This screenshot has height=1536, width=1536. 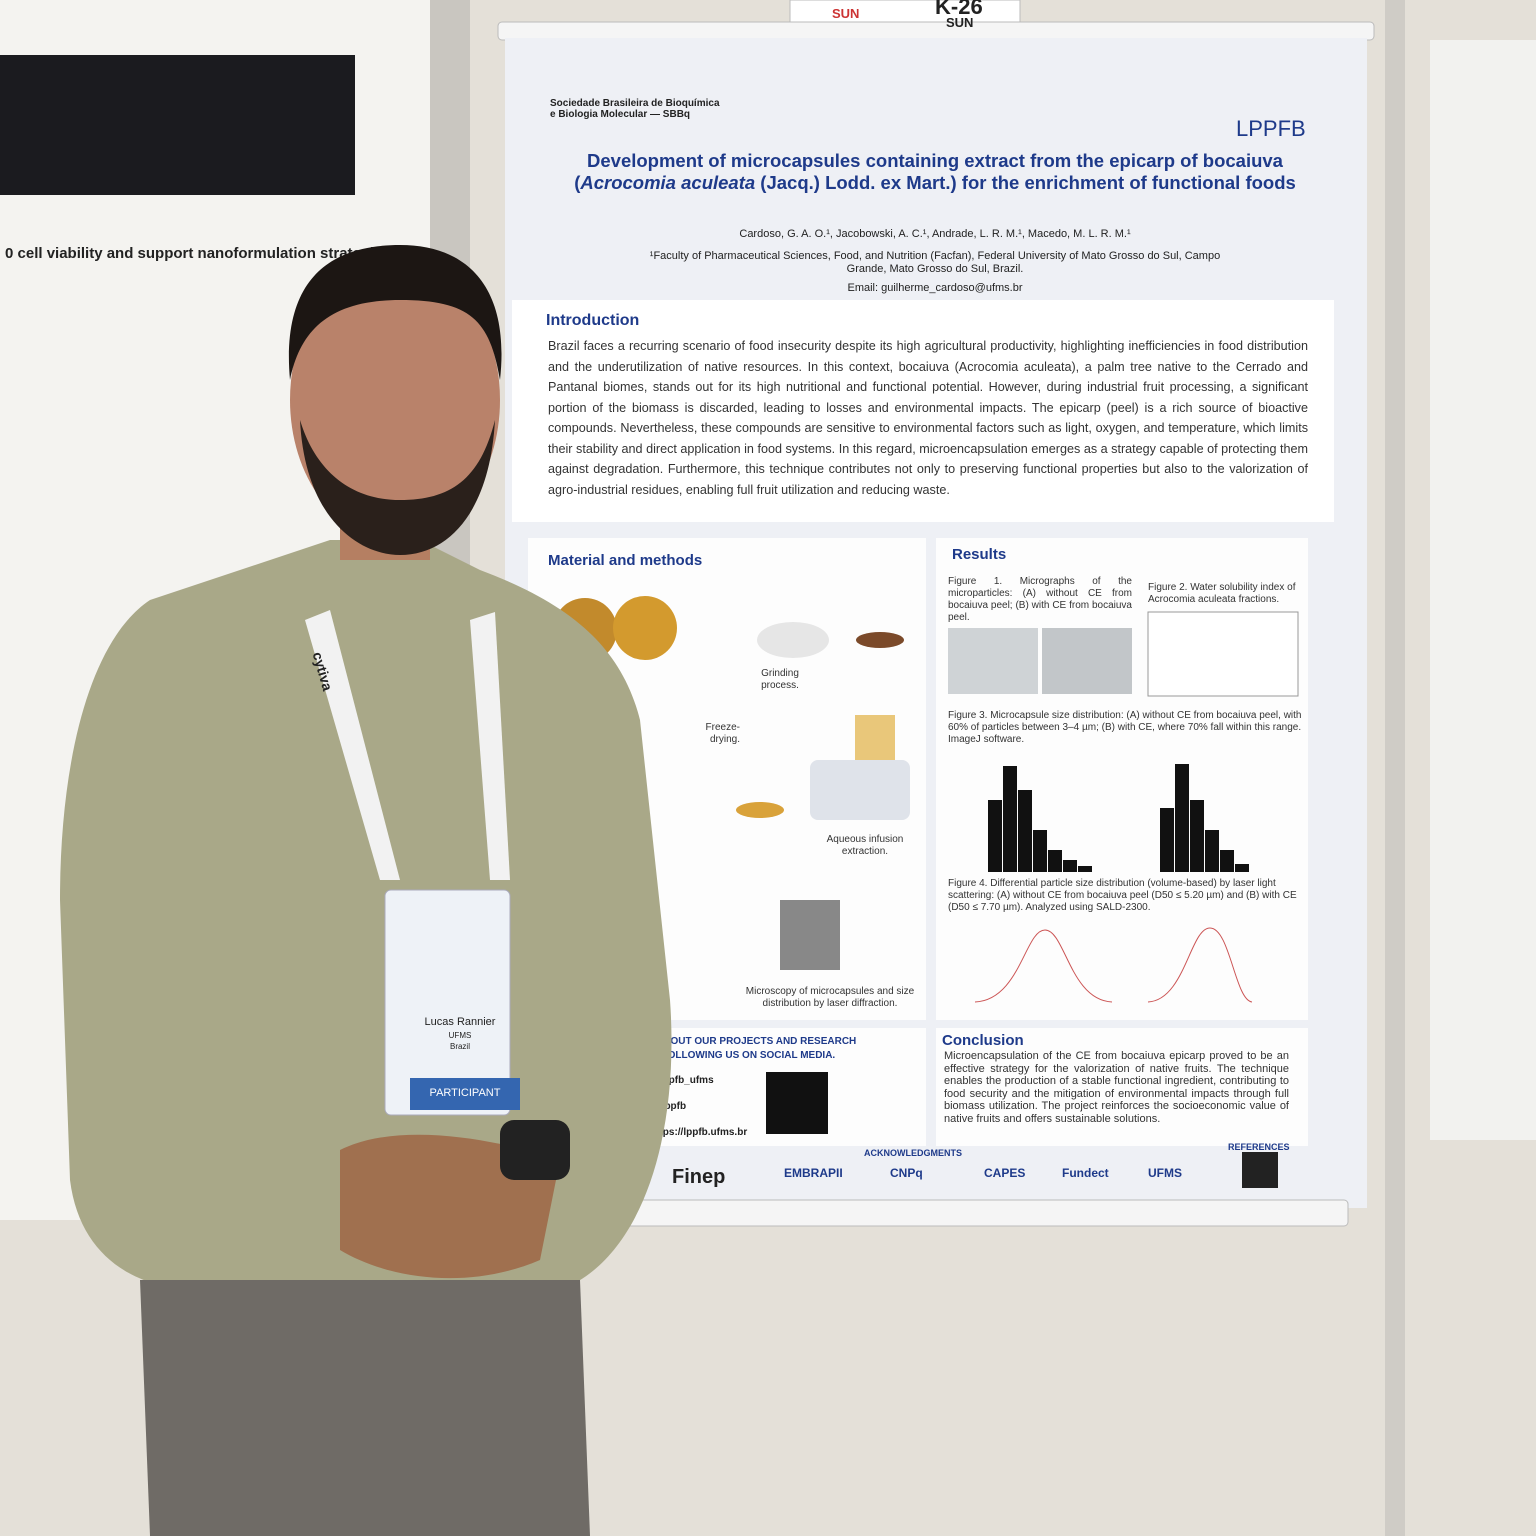 I want to click on method-step: Grinding process., so click(x=780, y=679).